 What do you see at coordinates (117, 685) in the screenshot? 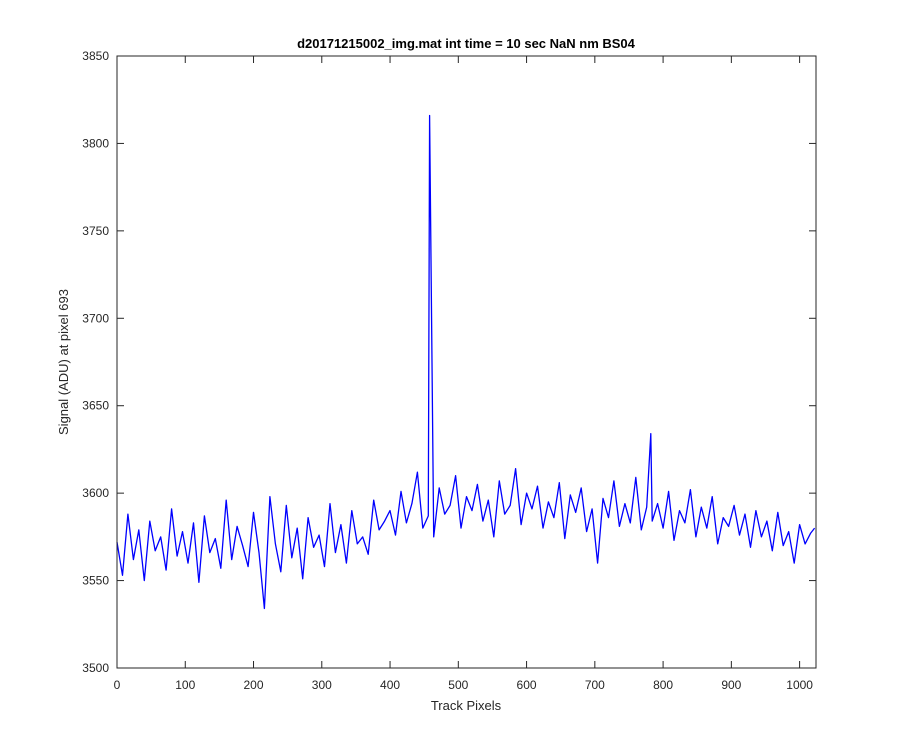
I see `x-tick-label-0: 0` at bounding box center [117, 685].